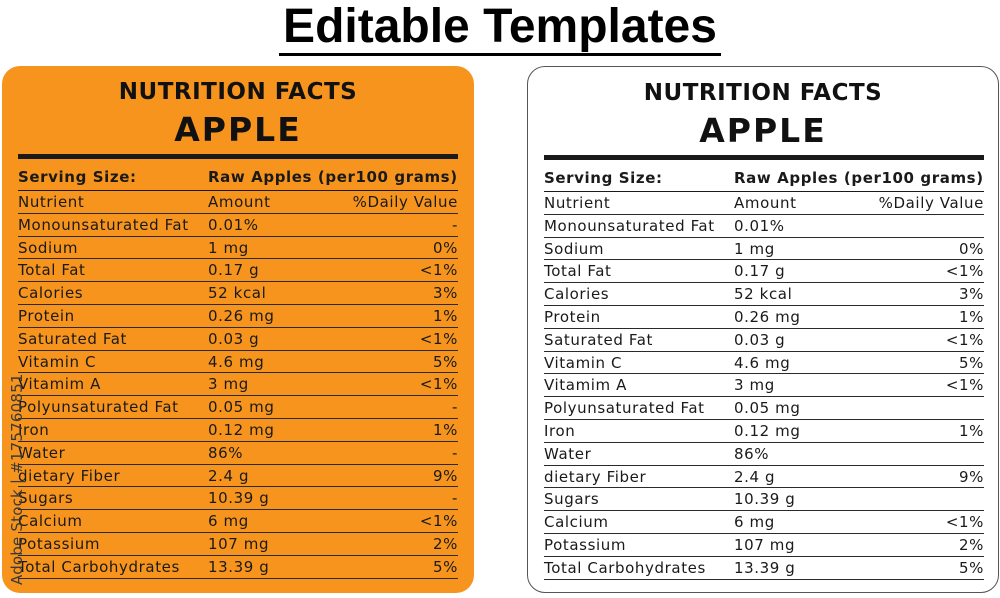  I want to click on table-row: Polyunsaturated Fat 0.05 mg, so click(764, 408).